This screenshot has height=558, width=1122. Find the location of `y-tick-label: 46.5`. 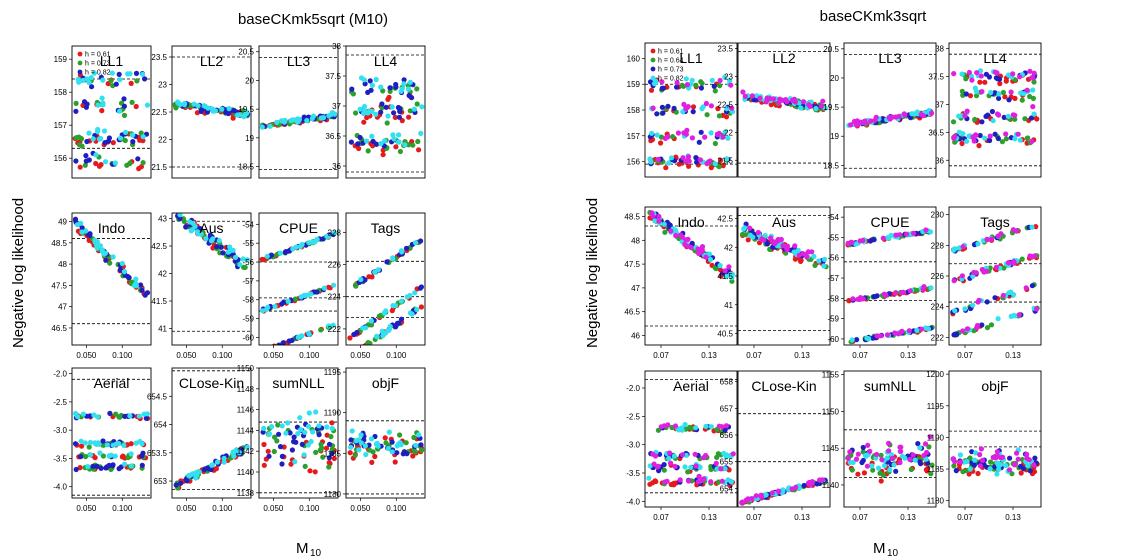

y-tick-label: 46.5 is located at coordinates (632, 312).